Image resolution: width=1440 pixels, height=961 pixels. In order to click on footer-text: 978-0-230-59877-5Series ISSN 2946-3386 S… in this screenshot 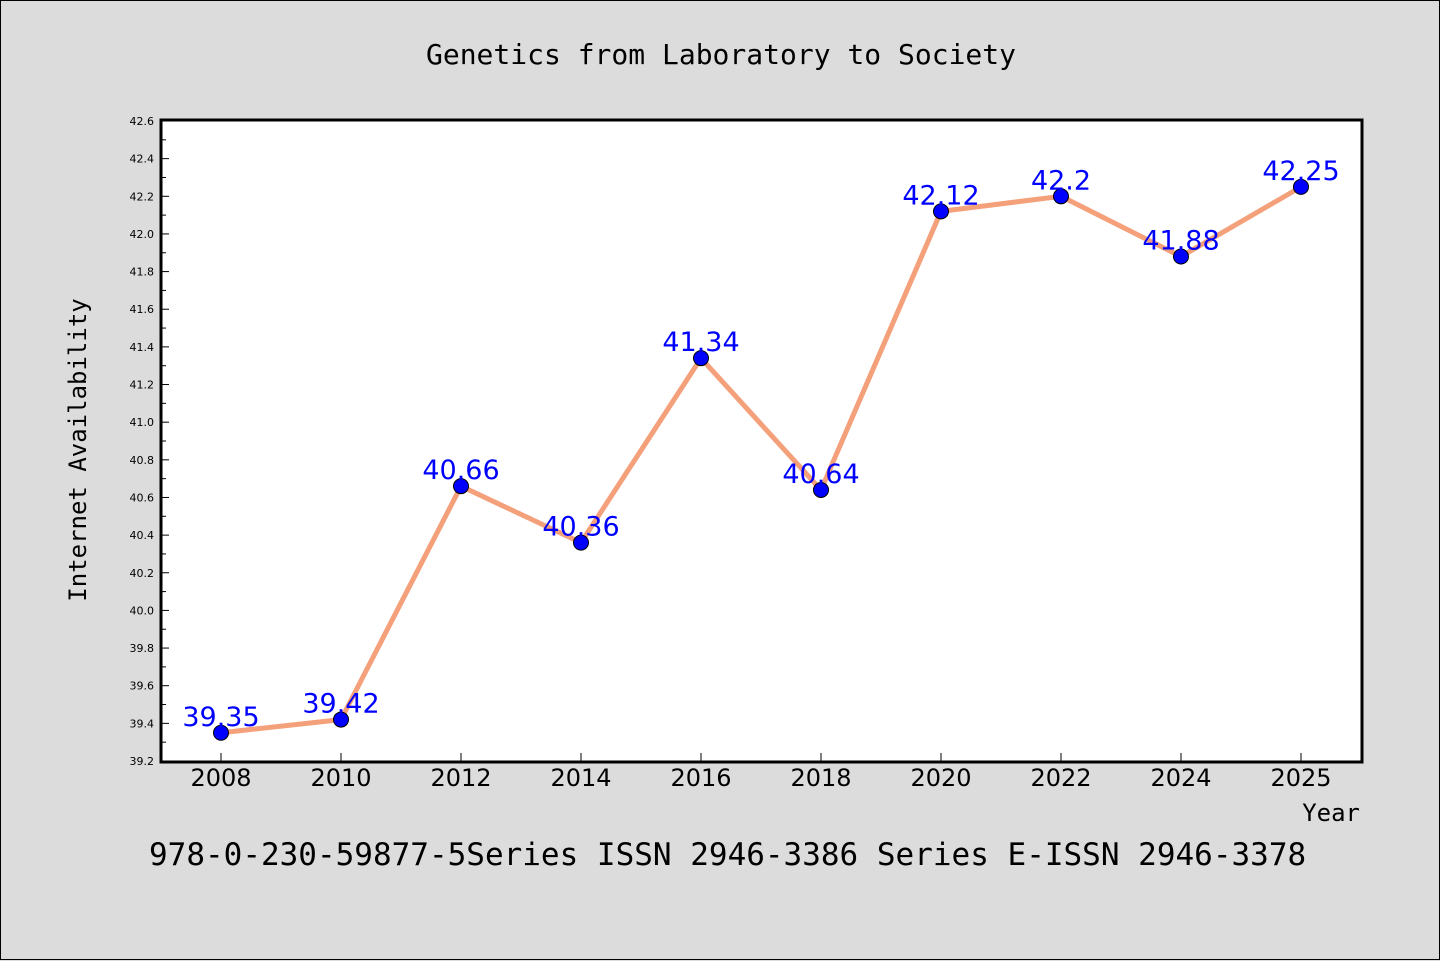, I will do `click(727, 855)`.